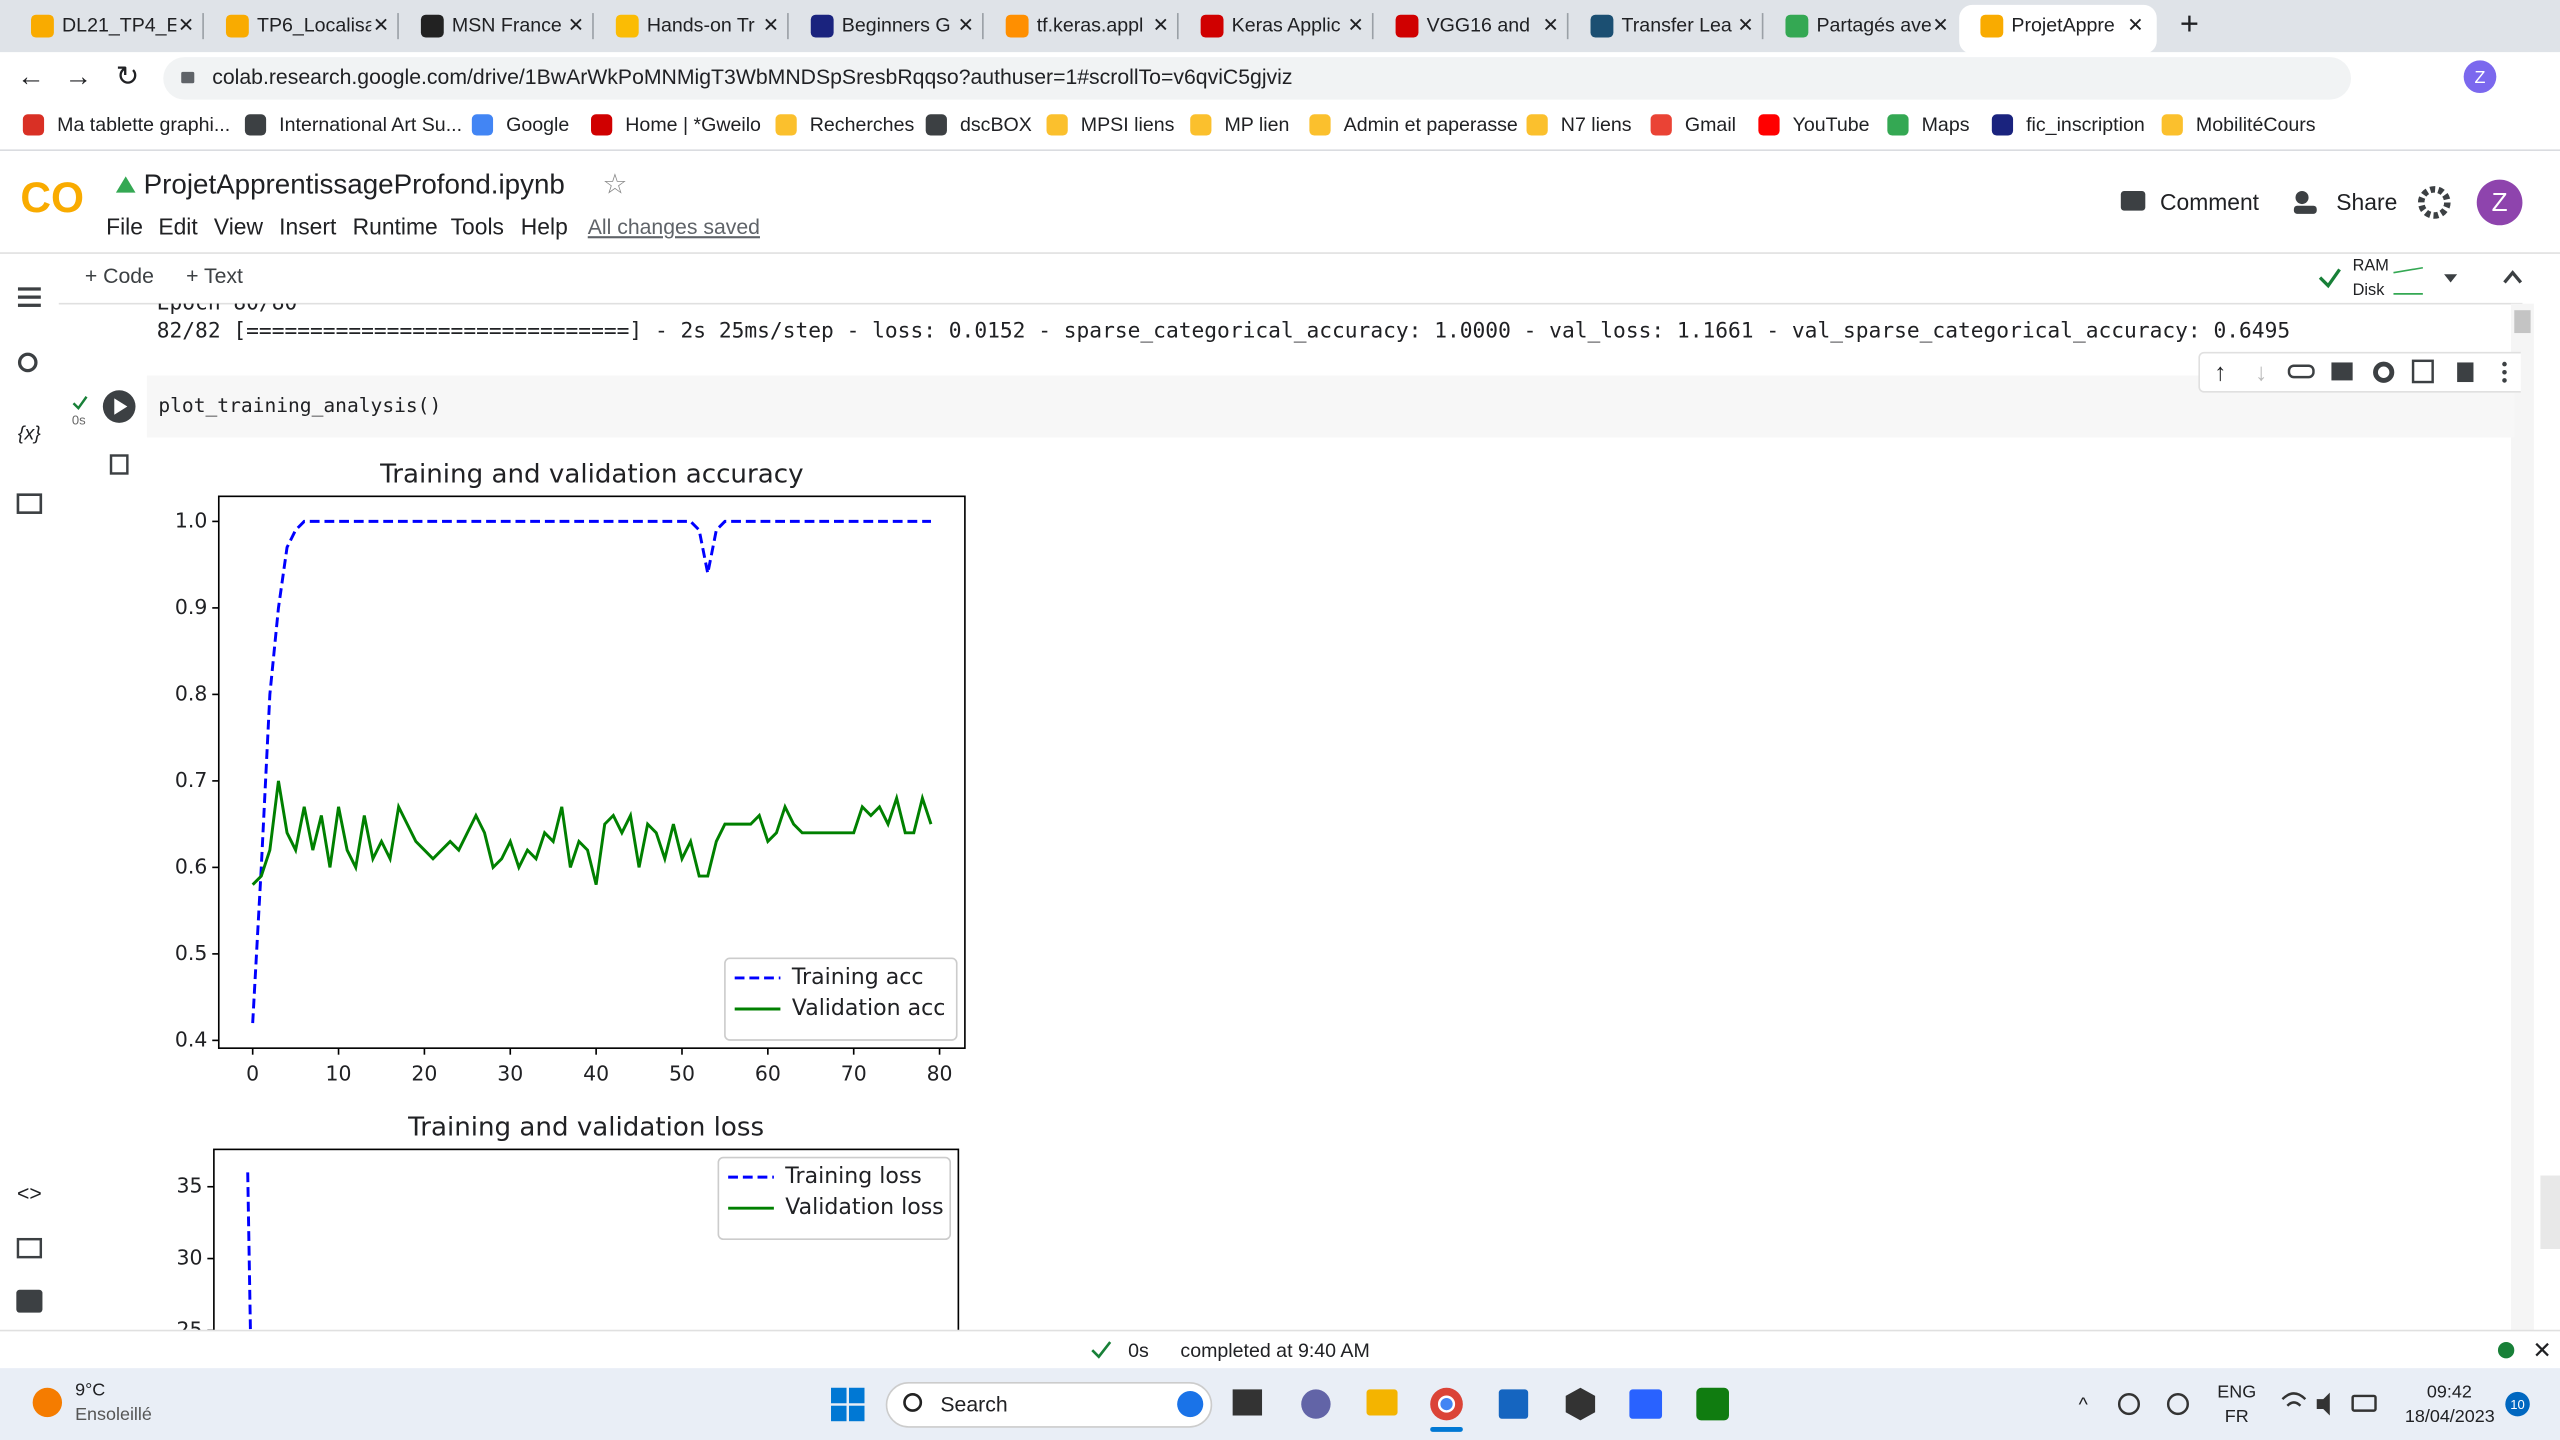 The width and height of the screenshot is (2560, 1440). I want to click on tab: TP6_Localisa, so click(316, 25).